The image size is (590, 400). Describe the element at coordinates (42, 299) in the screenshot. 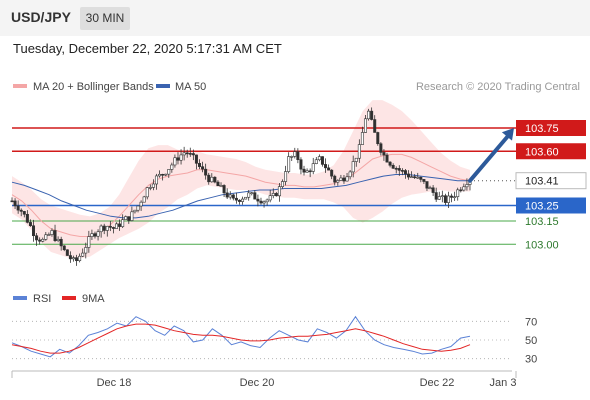

I see `rsi-legend-label: RSI` at that location.